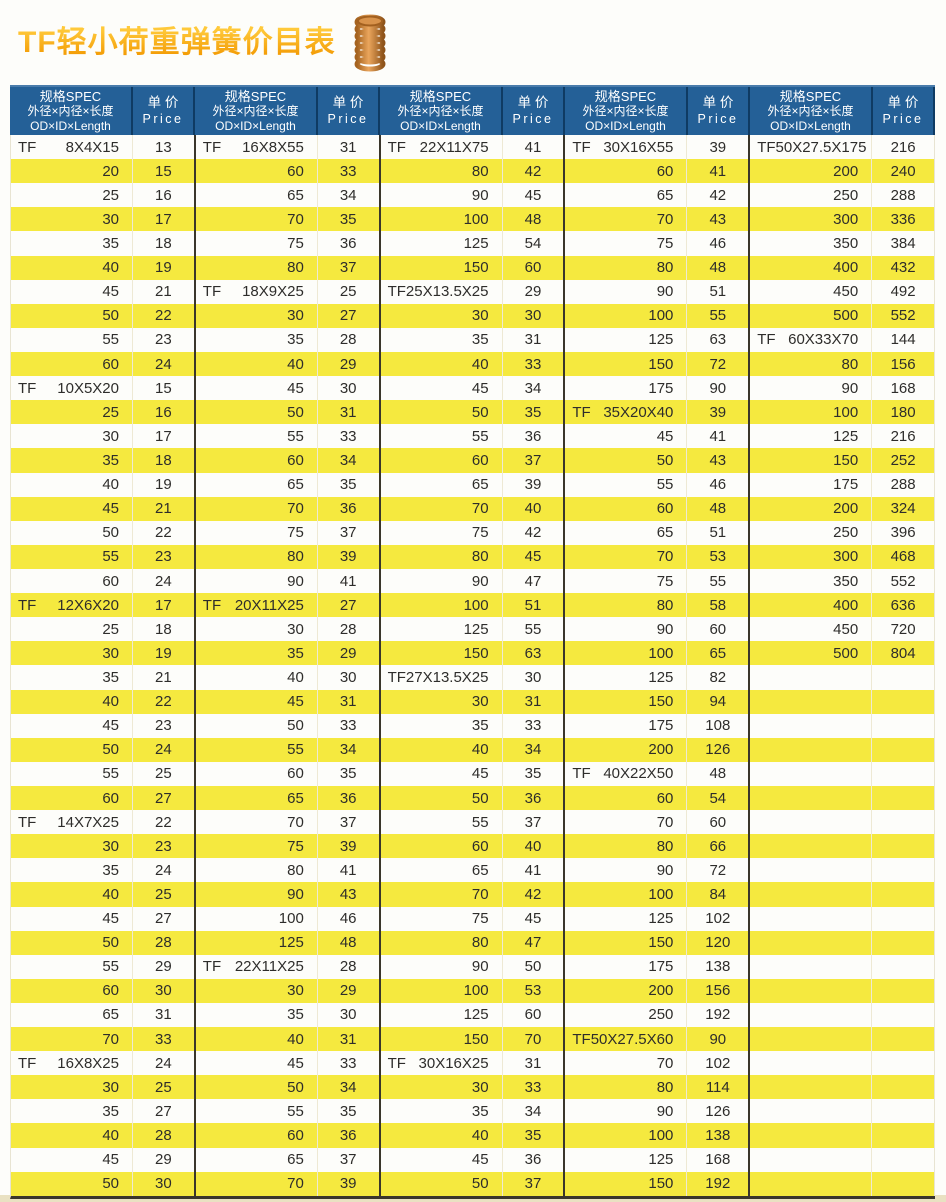 Image resolution: width=946 pixels, height=1202 pixels. What do you see at coordinates (72, 532) in the screenshot?
I see `spec-cell: 50` at bounding box center [72, 532].